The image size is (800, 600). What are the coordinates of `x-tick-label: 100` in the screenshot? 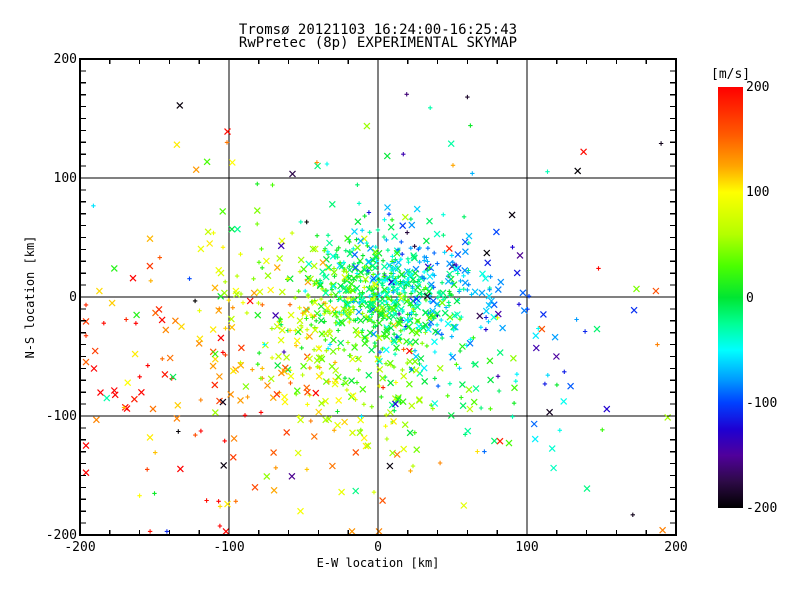 It's located at (527, 547).